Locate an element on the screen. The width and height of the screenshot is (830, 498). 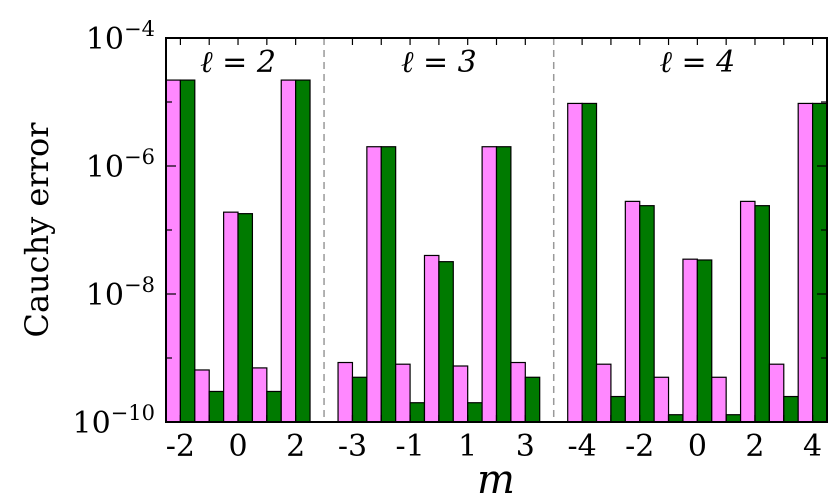
bar-l4-m0-s0 is located at coordinates (690, 340).